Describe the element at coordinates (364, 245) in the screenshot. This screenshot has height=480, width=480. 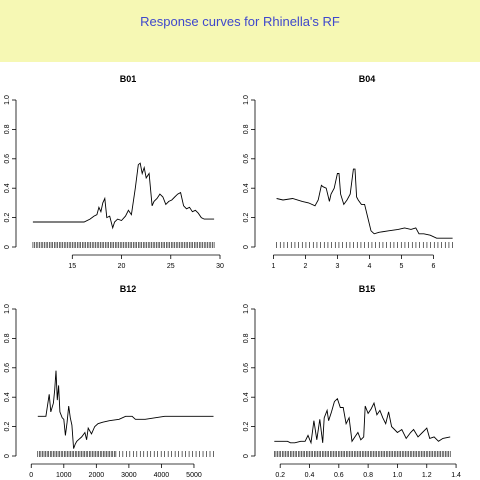
I see `rug-marks-b04` at that location.